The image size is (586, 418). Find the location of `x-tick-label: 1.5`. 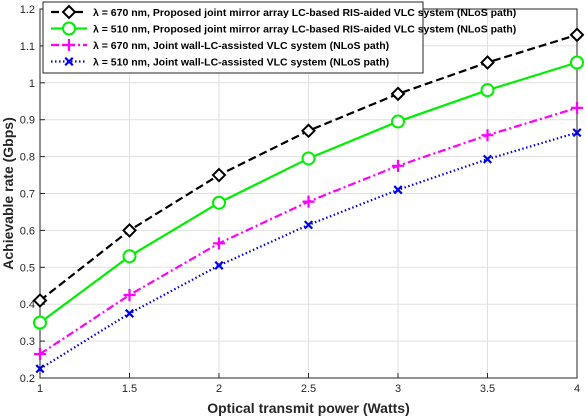

x-tick-label: 1.5 is located at coordinates (129, 389).